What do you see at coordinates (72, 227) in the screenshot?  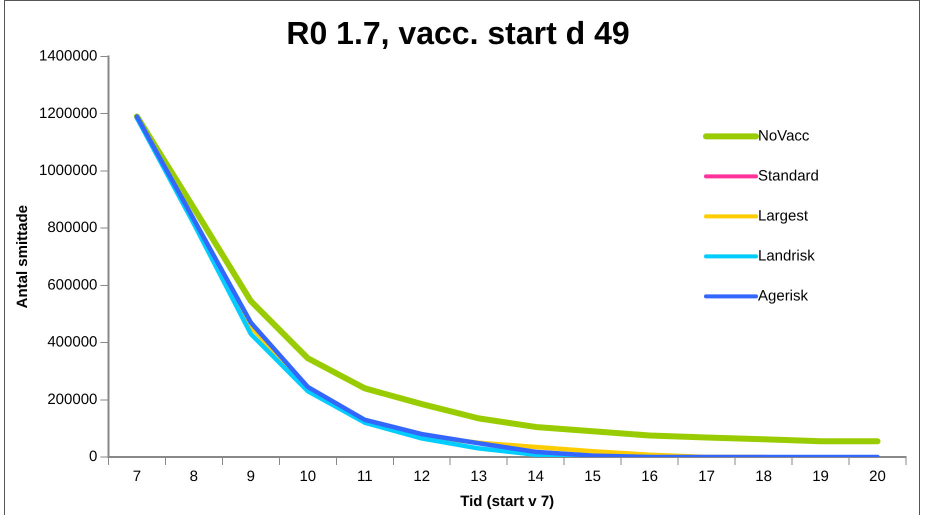 I see `y-tick-label: 800000` at bounding box center [72, 227].